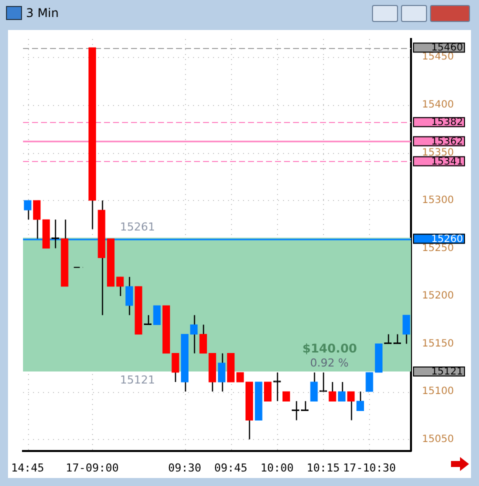 Image resolution: width=479 pixels, height=486 pixels. I want to click on y-tick-label: 15150, so click(438, 344).